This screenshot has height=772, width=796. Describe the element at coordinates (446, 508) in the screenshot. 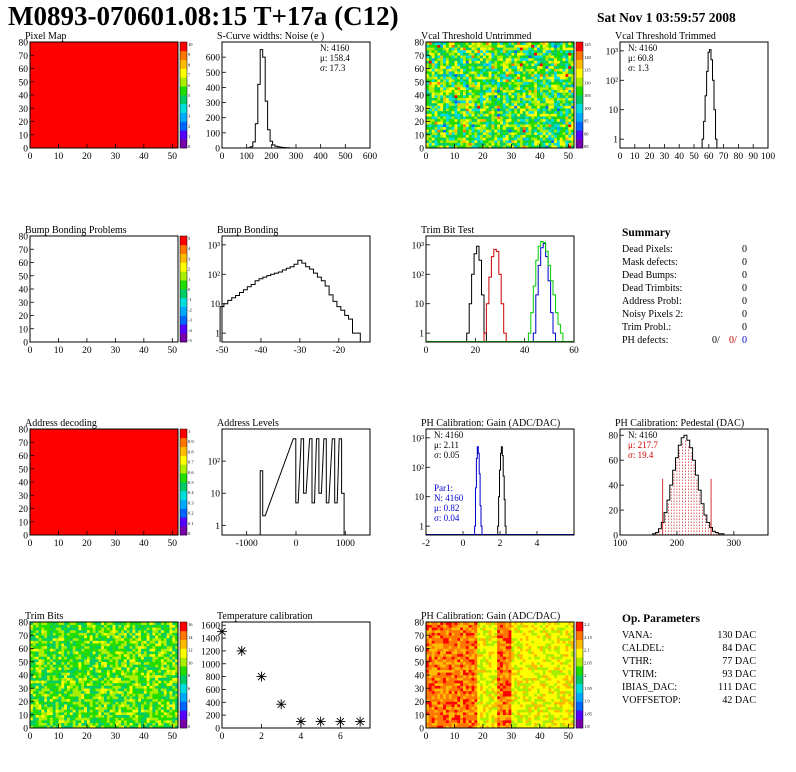

I see `stat-mu: μ: 0.82` at that location.